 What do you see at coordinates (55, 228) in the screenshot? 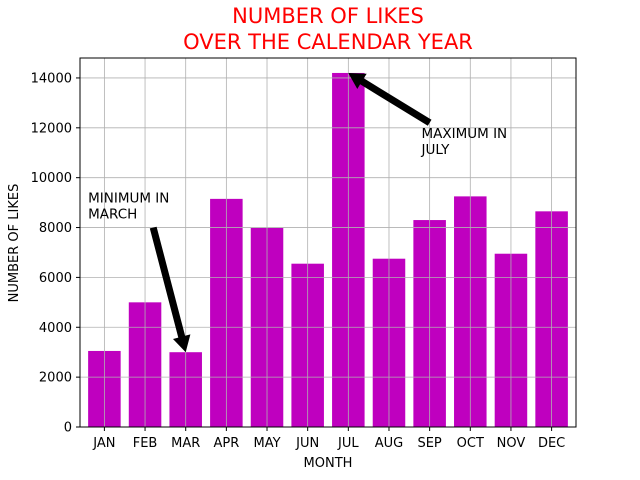
I see `y-tick-label: 8000` at bounding box center [55, 228].